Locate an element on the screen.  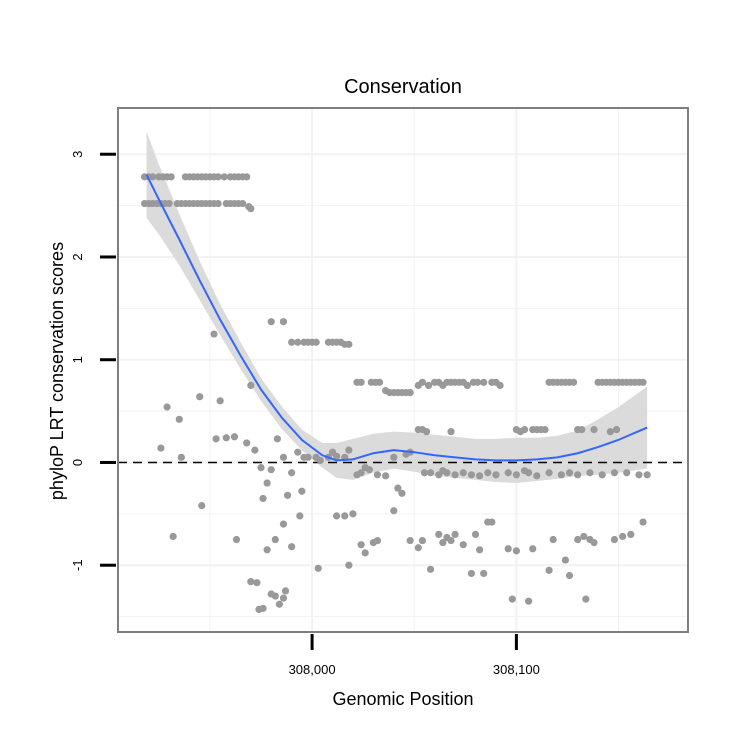
x-tick-label: 308,000 is located at coordinates (312, 669).